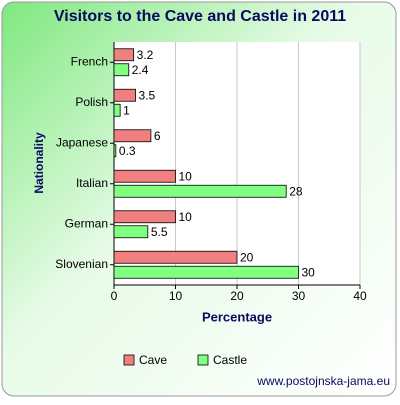  What do you see at coordinates (323, 381) in the screenshot?
I see `footer: www.postojnska-jama.eu` at bounding box center [323, 381].